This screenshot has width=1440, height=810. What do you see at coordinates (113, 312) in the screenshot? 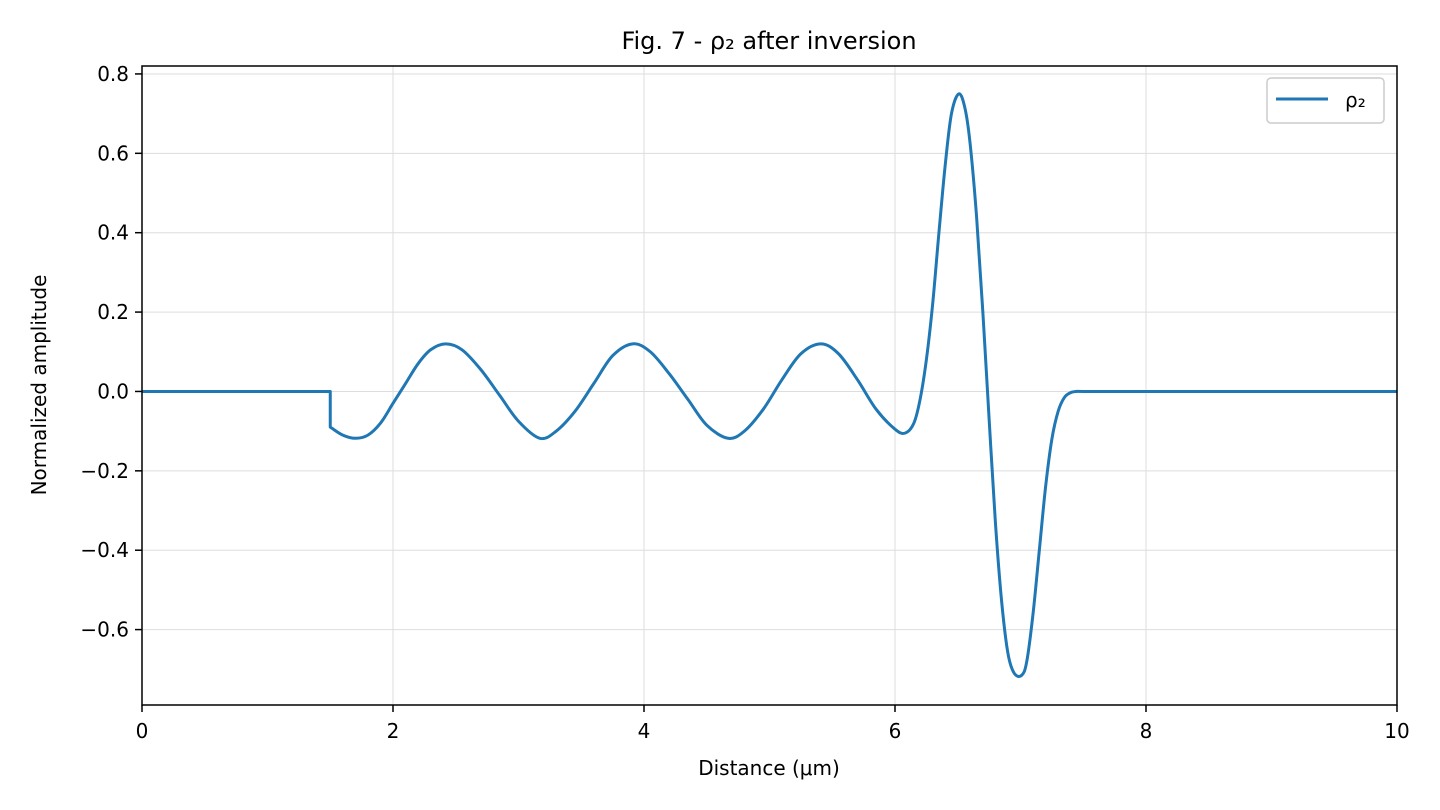
I see `y-tick-label: 0.2` at bounding box center [113, 312].